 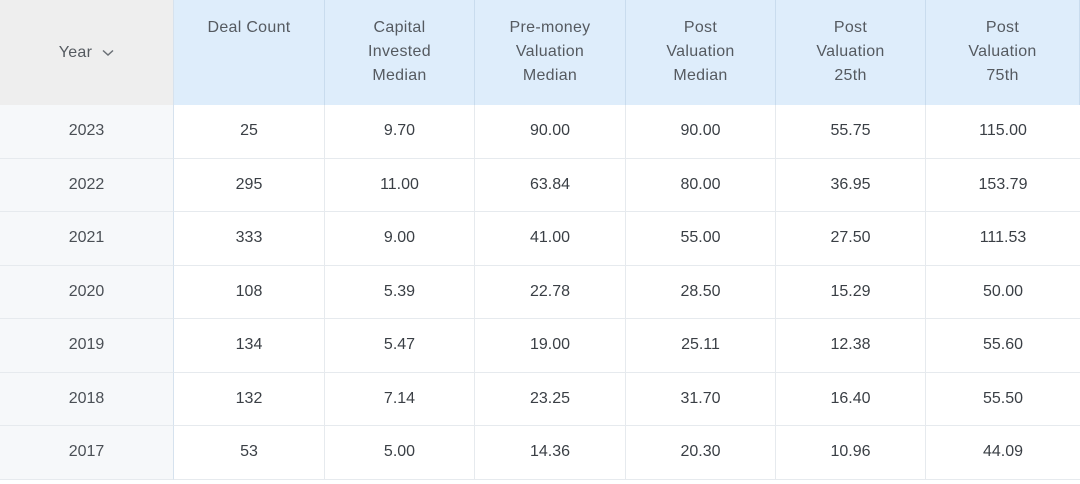 I want to click on table-cell: 9.00, so click(x=400, y=239).